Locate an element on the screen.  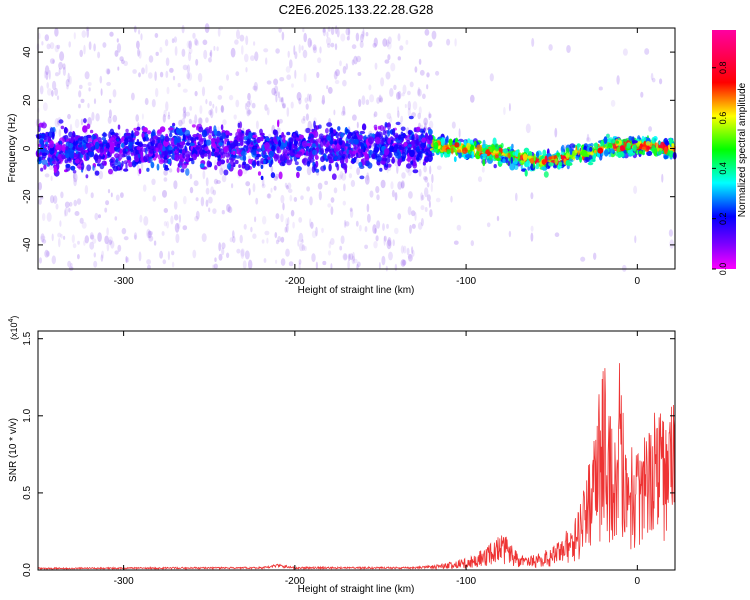
snr-scale-suffix: ) is located at coordinates (14, 317).